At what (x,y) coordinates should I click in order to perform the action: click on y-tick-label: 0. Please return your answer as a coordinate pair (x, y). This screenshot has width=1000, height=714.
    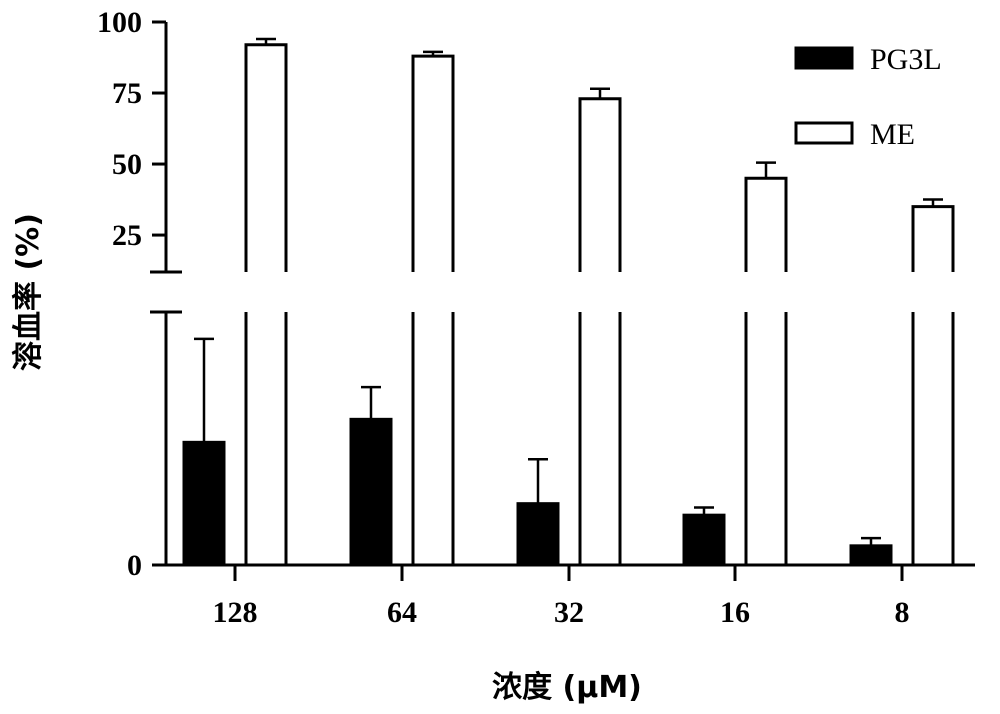
    Looking at the image, I should click on (134, 565).